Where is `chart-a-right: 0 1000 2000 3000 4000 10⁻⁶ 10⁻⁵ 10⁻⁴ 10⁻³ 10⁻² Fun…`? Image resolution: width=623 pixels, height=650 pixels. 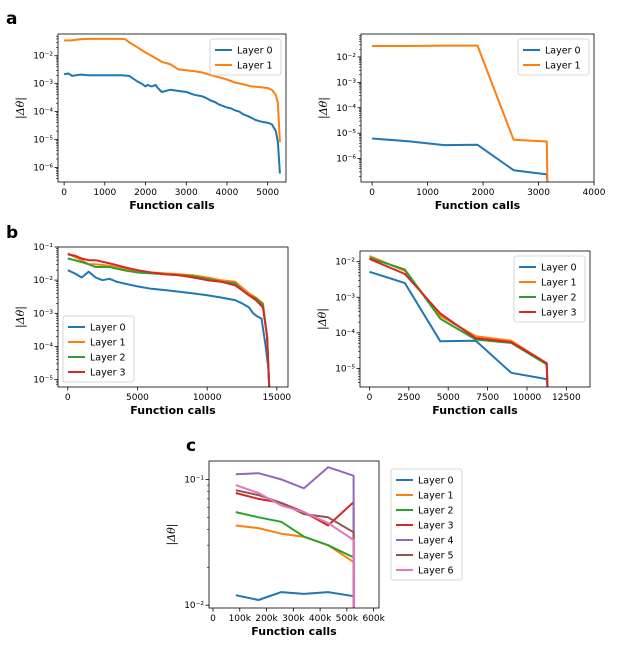
chart-a-right: 0 1000 2000 3000 4000 10⁻⁶ 10⁻⁵ 10⁻⁴ 10⁻³ 10⁻² Fun… is located at coordinates (461, 122).